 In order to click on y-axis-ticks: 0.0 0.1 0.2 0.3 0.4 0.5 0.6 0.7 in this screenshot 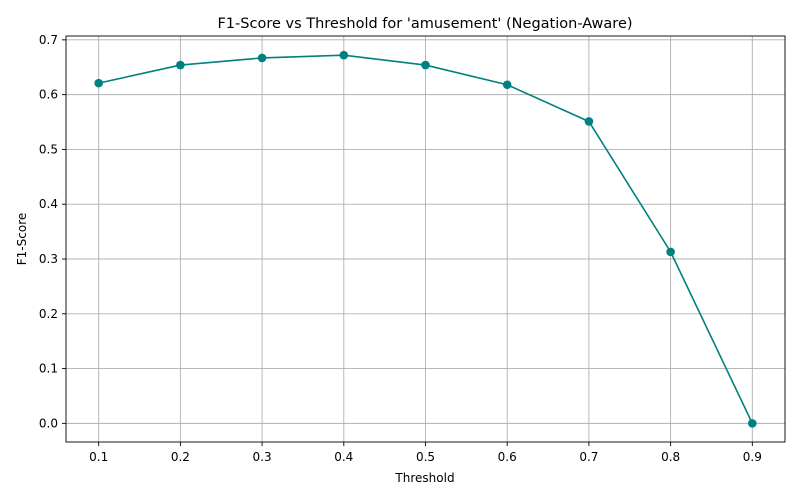, I will do `click(52, 231)`.